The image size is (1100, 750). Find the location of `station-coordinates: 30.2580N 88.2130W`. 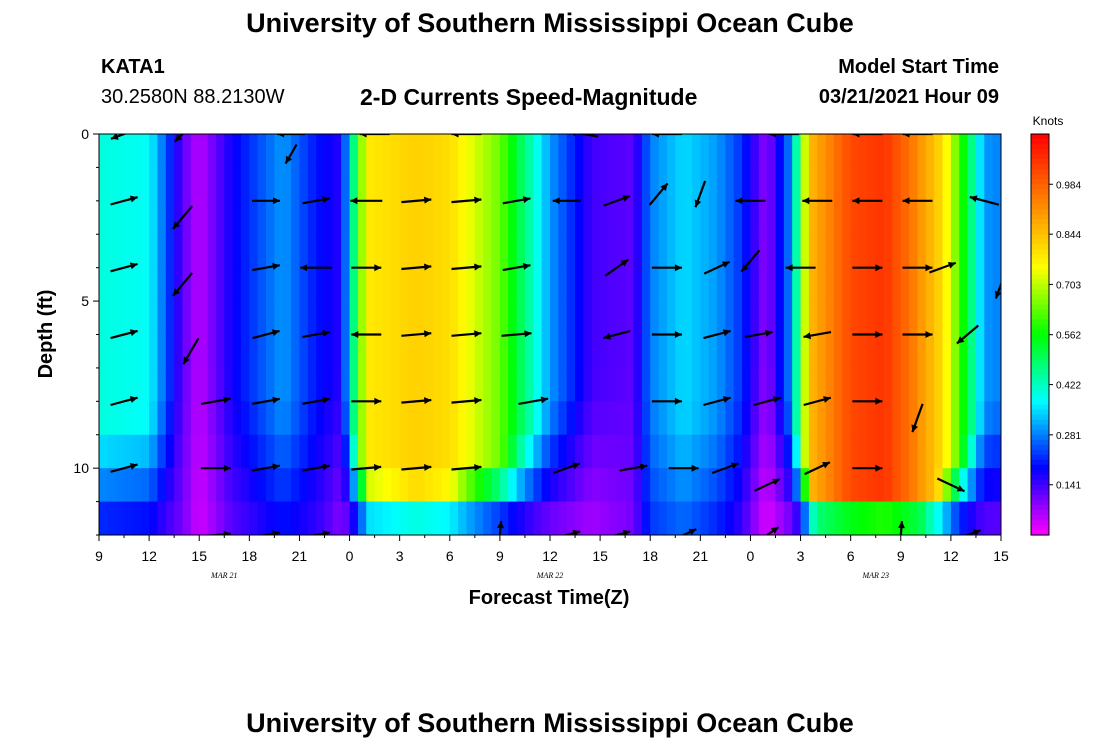

station-coordinates: 30.2580N 88.2130W is located at coordinates (193, 97).